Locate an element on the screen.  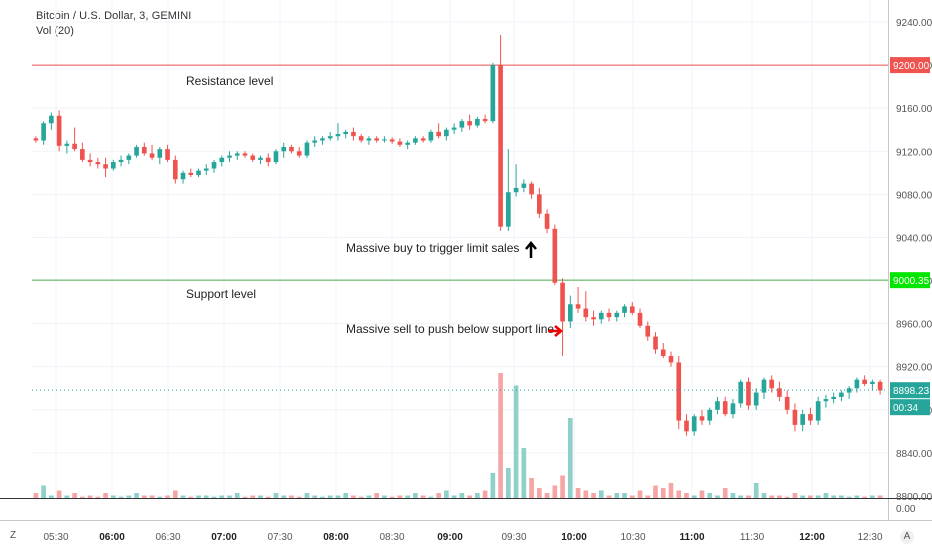
up-arrow-icon is located at coordinates (531, 249).